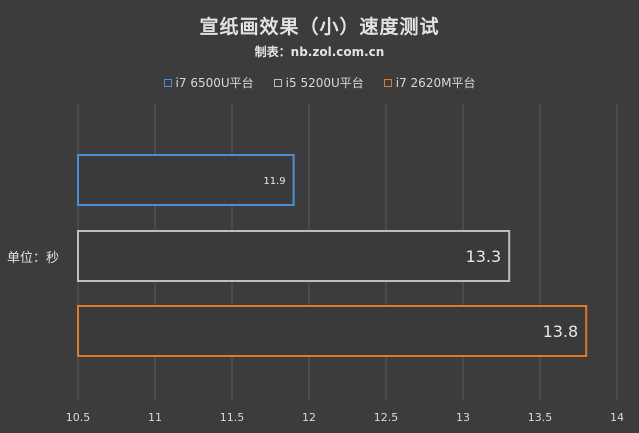 The image size is (639, 433). What do you see at coordinates (319, 27) in the screenshot?
I see `chart-title: 宣纸画效果（小）速度测试` at bounding box center [319, 27].